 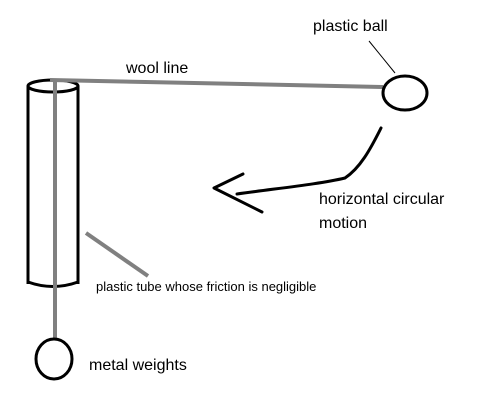 I want to click on plastic-ball-label: plastic ball, so click(x=350, y=26).